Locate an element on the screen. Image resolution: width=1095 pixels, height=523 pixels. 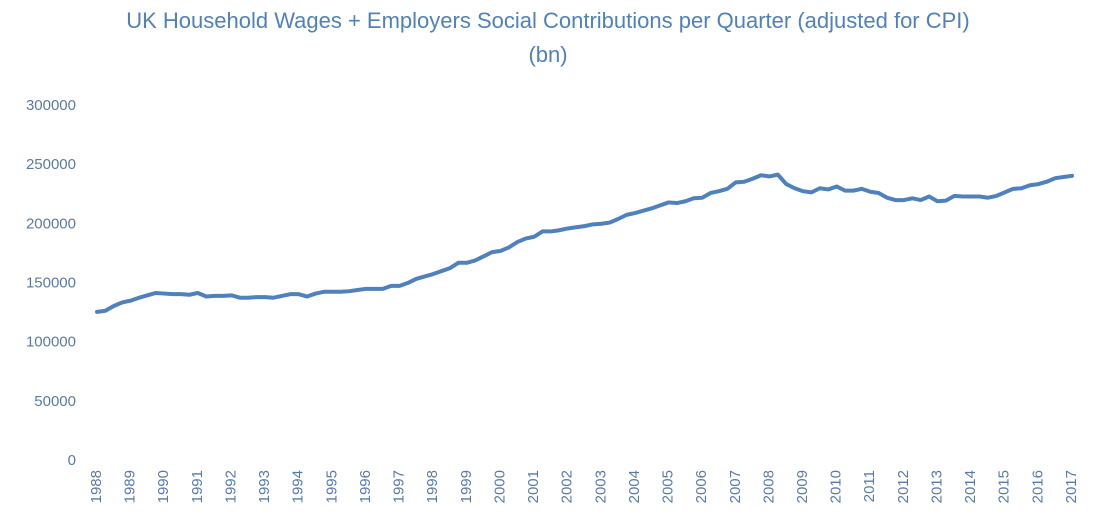
x-tick-label: 2001 is located at coordinates (533, 486).